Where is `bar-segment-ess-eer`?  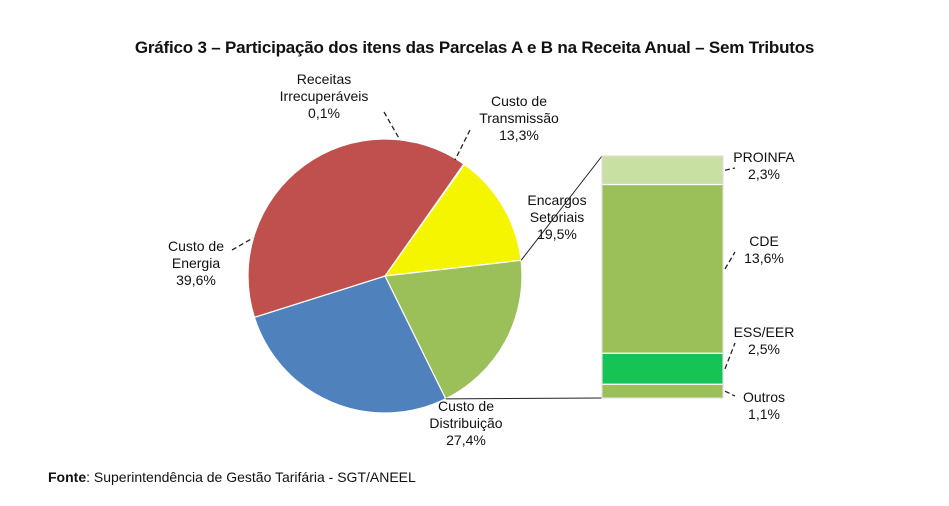 bar-segment-ess-eer is located at coordinates (662, 368).